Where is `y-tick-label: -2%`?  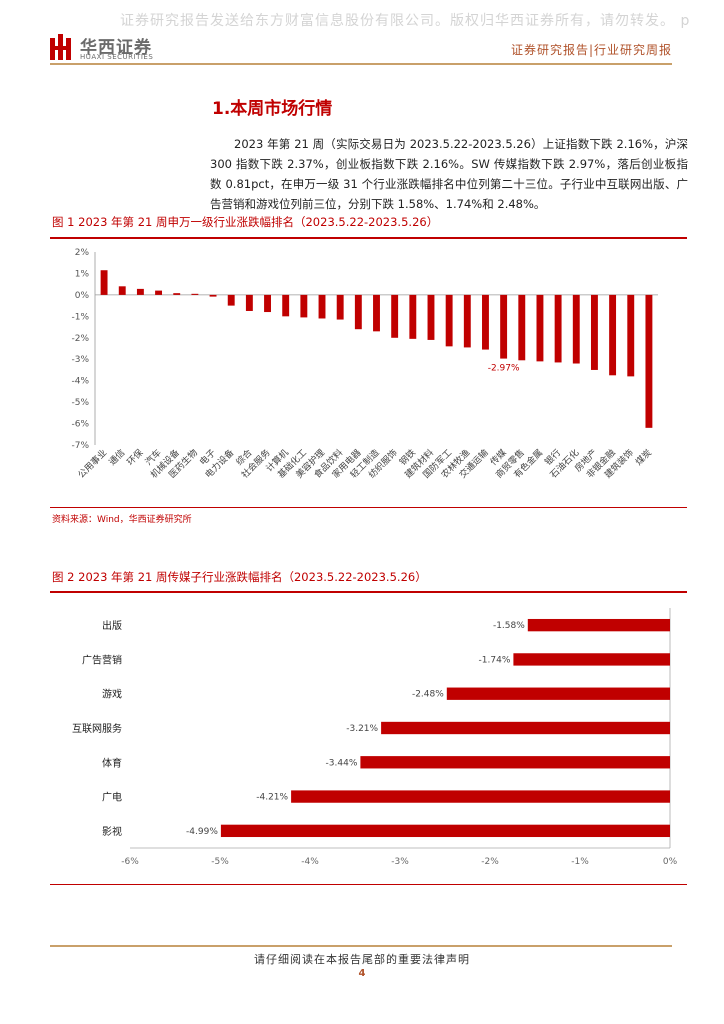
y-tick-label: -2% is located at coordinates (80, 339).